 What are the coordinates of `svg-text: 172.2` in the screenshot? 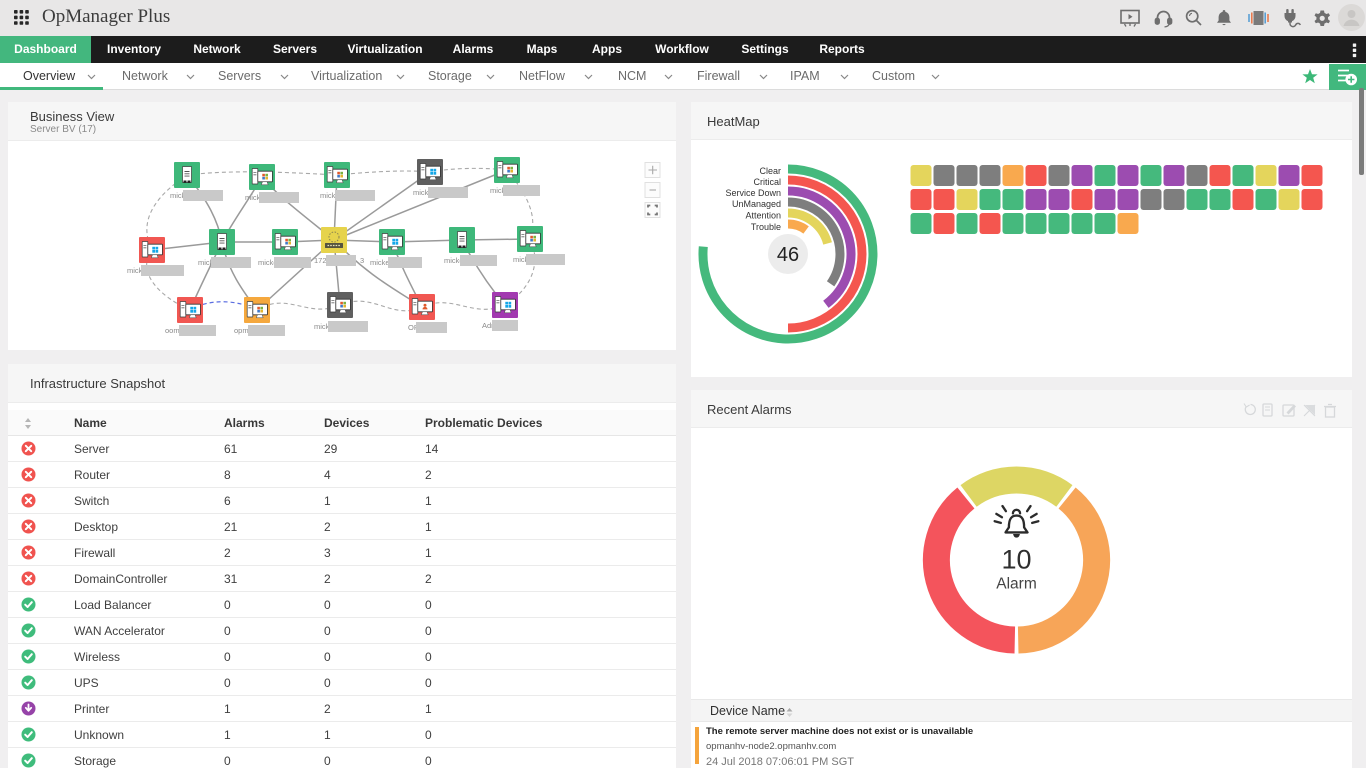 It's located at (323, 260).